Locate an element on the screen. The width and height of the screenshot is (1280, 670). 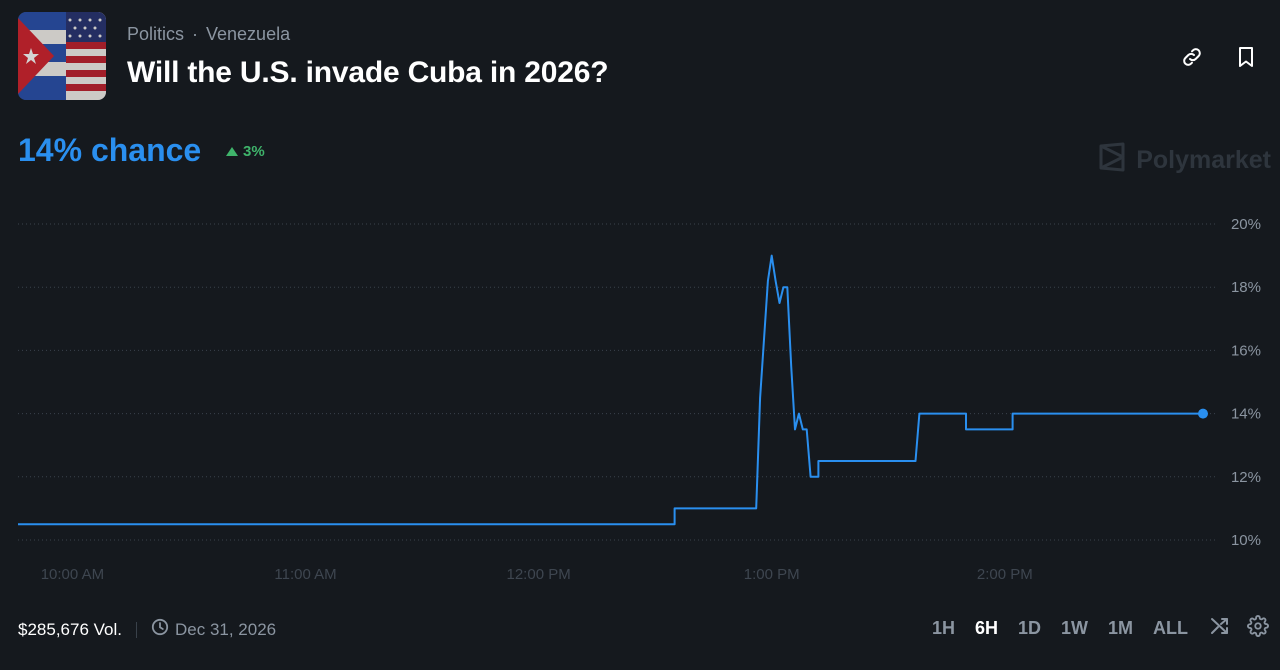
y-tick-label: 18% is located at coordinates (1246, 287).